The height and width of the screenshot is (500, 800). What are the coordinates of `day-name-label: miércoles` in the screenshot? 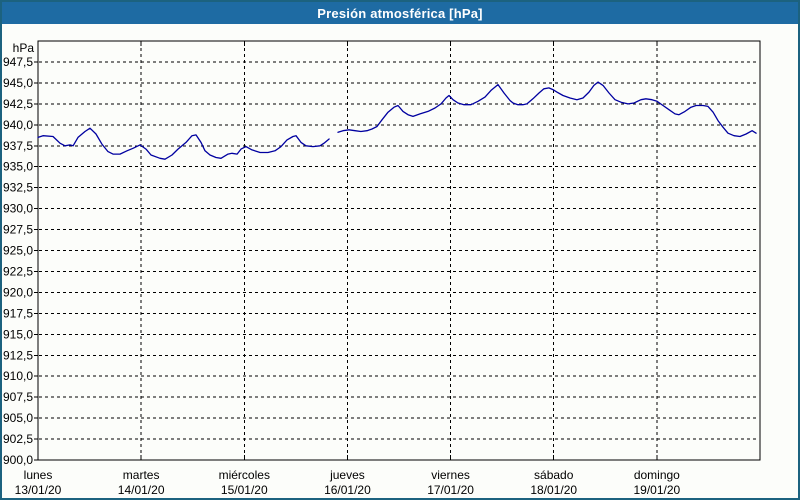 It's located at (244, 475).